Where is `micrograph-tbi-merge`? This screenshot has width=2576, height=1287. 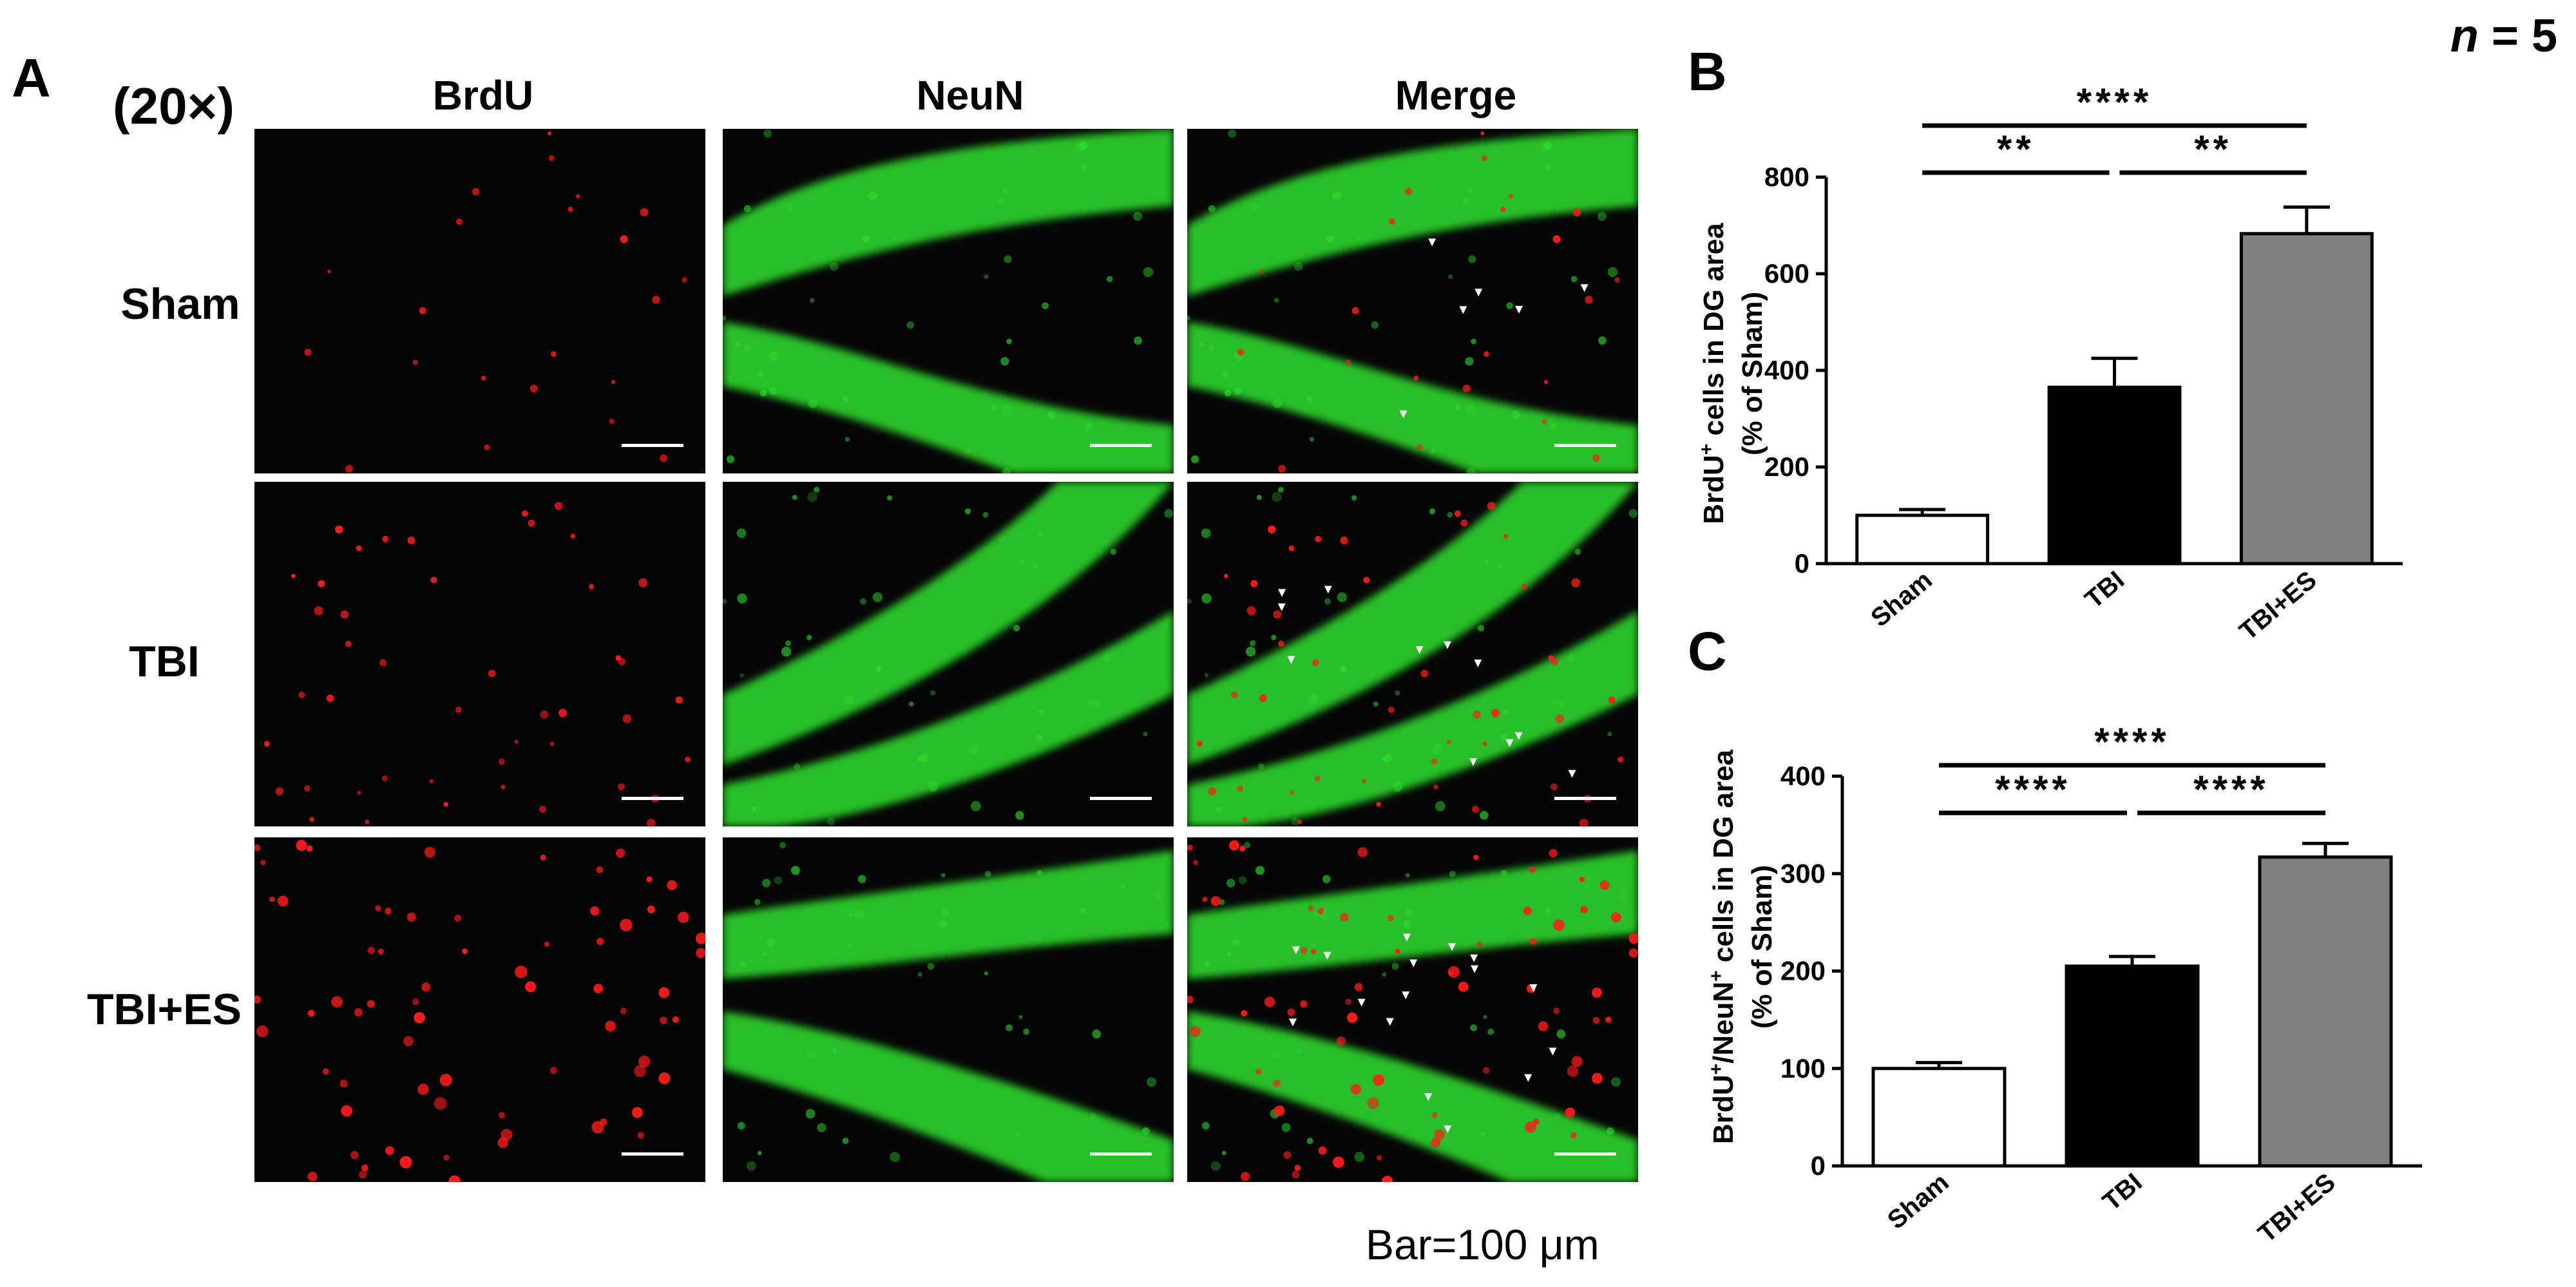
micrograph-tbi-merge is located at coordinates (1412, 654).